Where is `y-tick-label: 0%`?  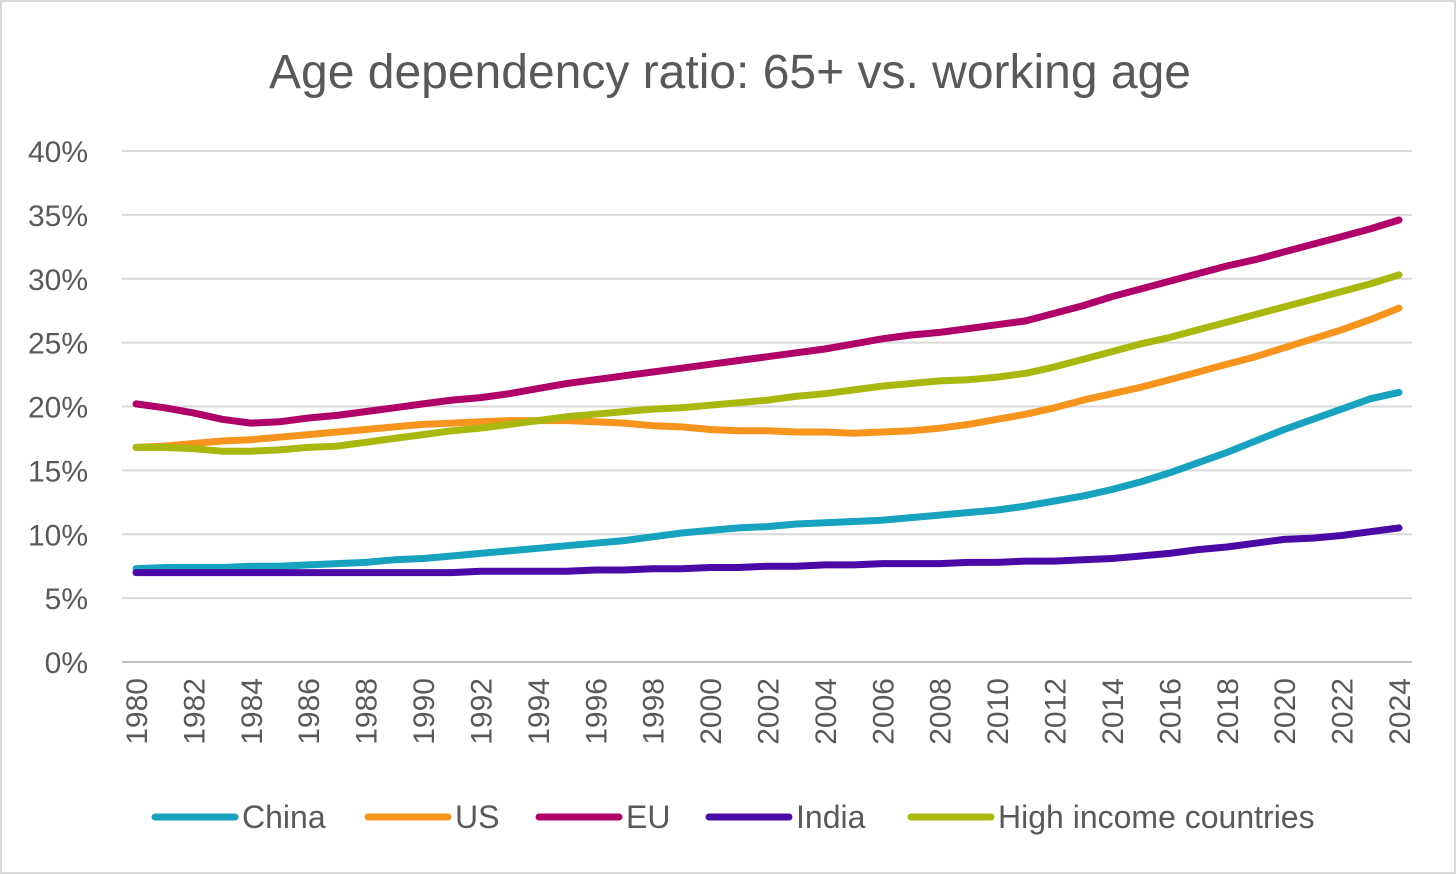
y-tick-label: 0% is located at coordinates (66, 663).